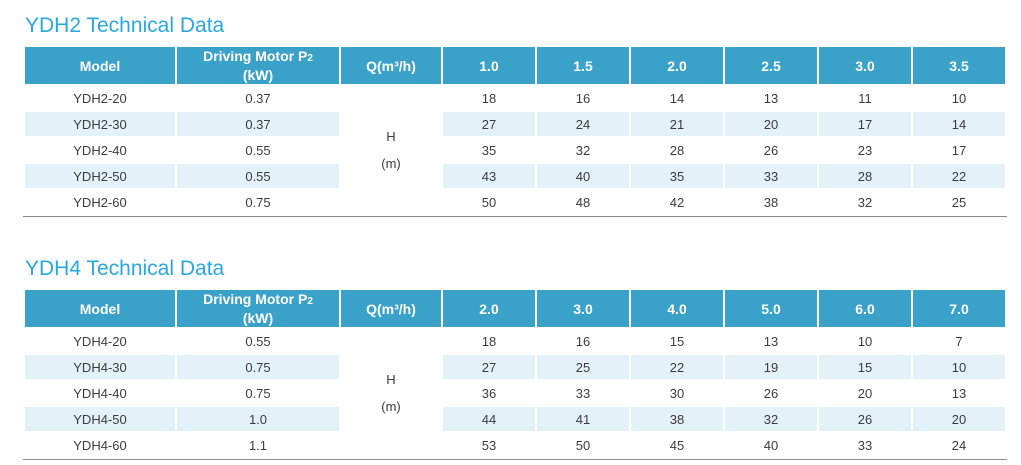 This screenshot has height=465, width=1021. What do you see at coordinates (771, 367) in the screenshot?
I see `value-cell: 19` at bounding box center [771, 367].